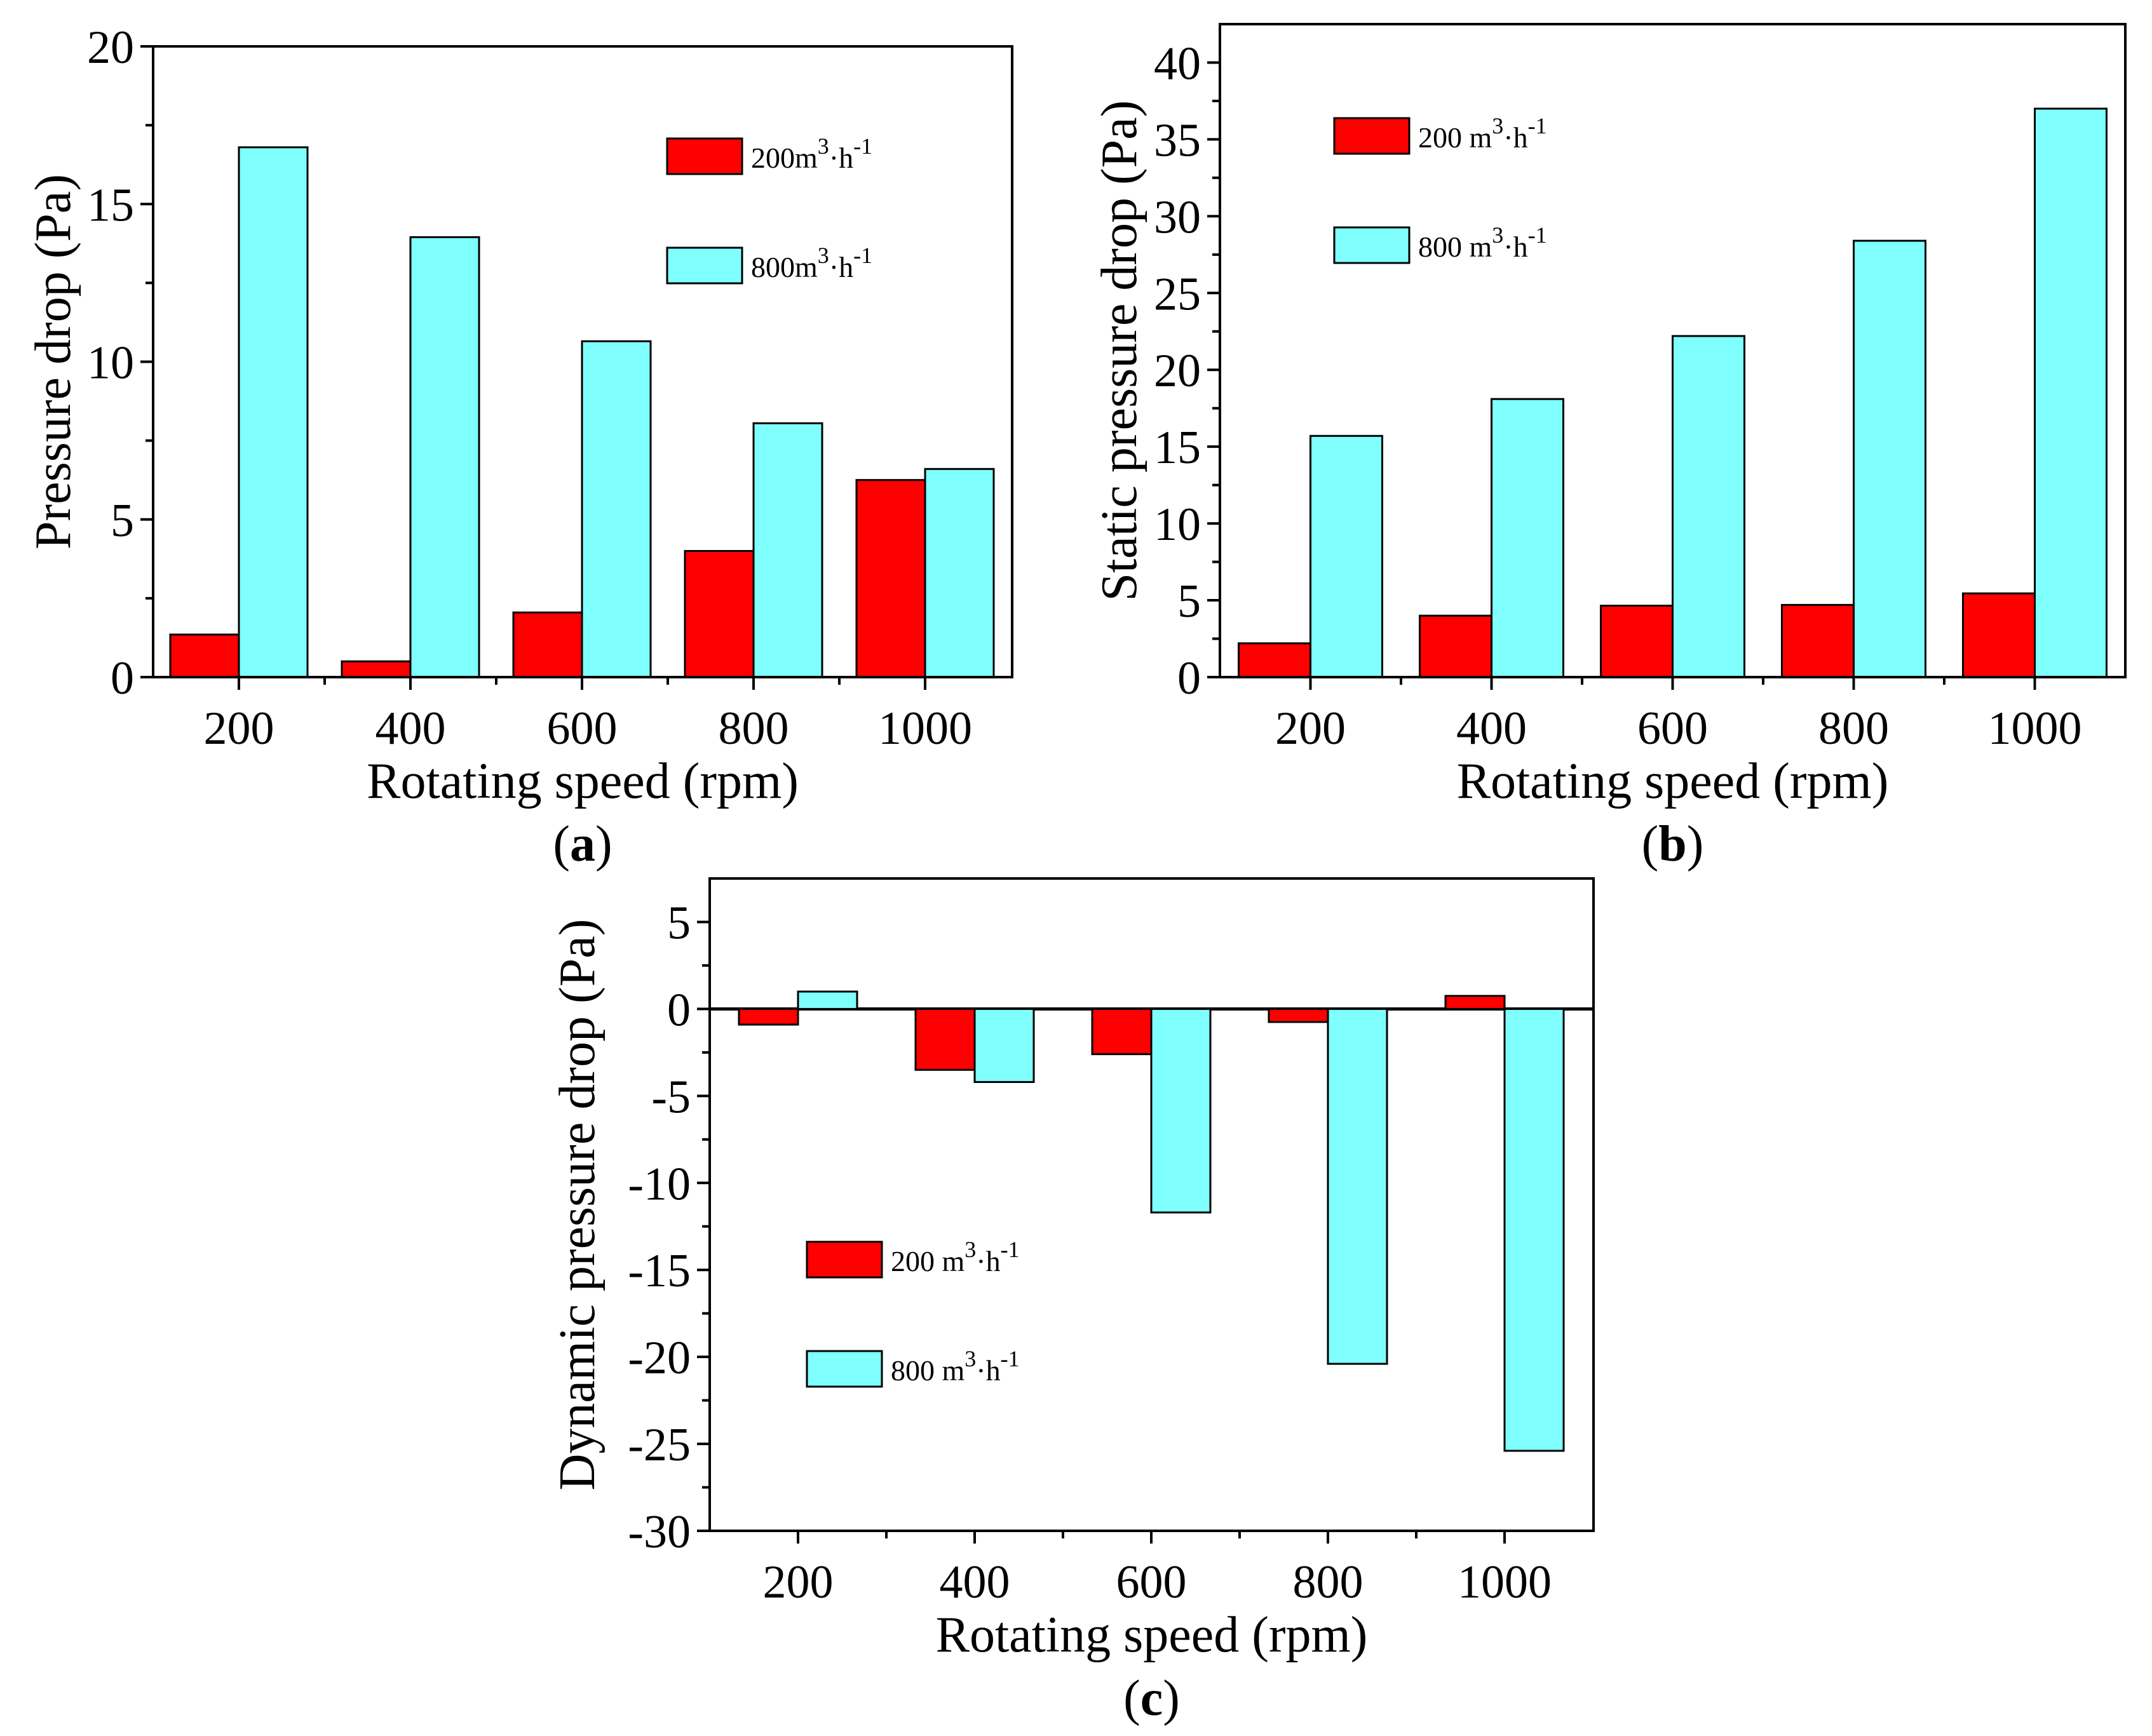 The height and width of the screenshot is (1736, 2152). I want to click on y-tick-label: -25, so click(659, 1445).